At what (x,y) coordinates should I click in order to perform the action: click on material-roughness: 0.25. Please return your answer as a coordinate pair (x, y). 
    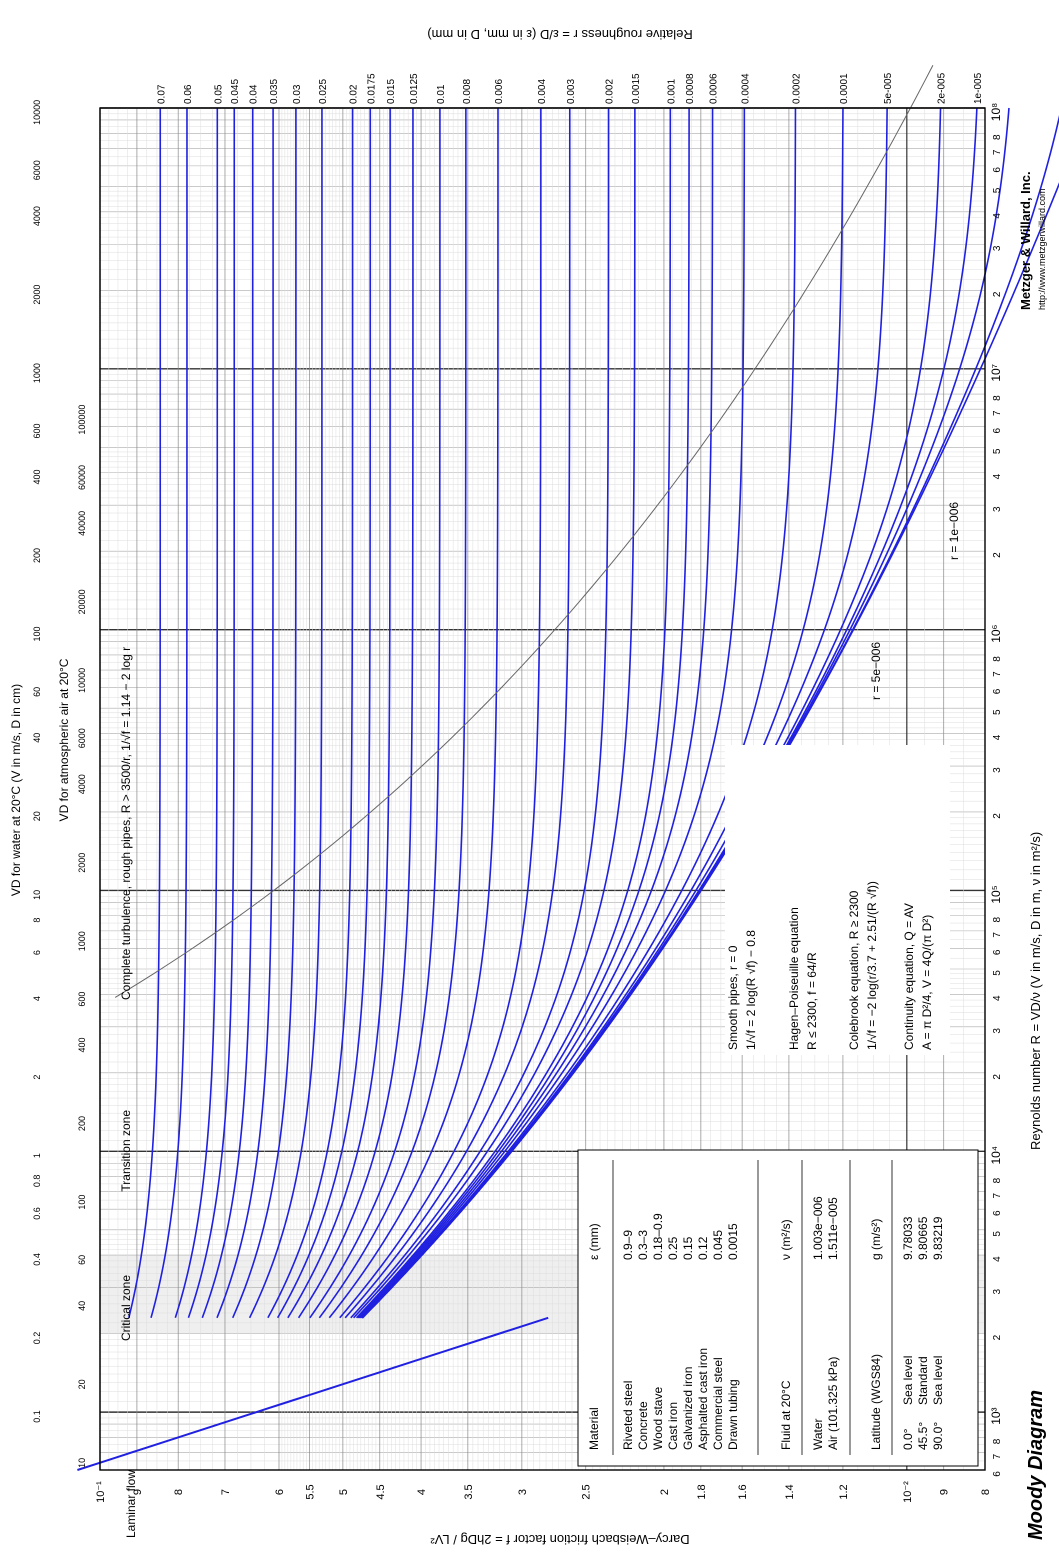
    Looking at the image, I should click on (673, 1248).